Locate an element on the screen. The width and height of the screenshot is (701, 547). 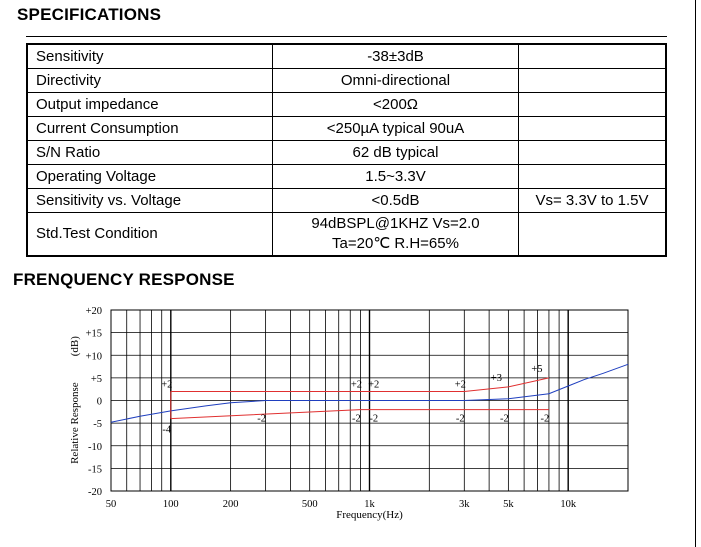
spec-note: Vs= 3.3V to 1.5V is located at coordinates (592, 200).